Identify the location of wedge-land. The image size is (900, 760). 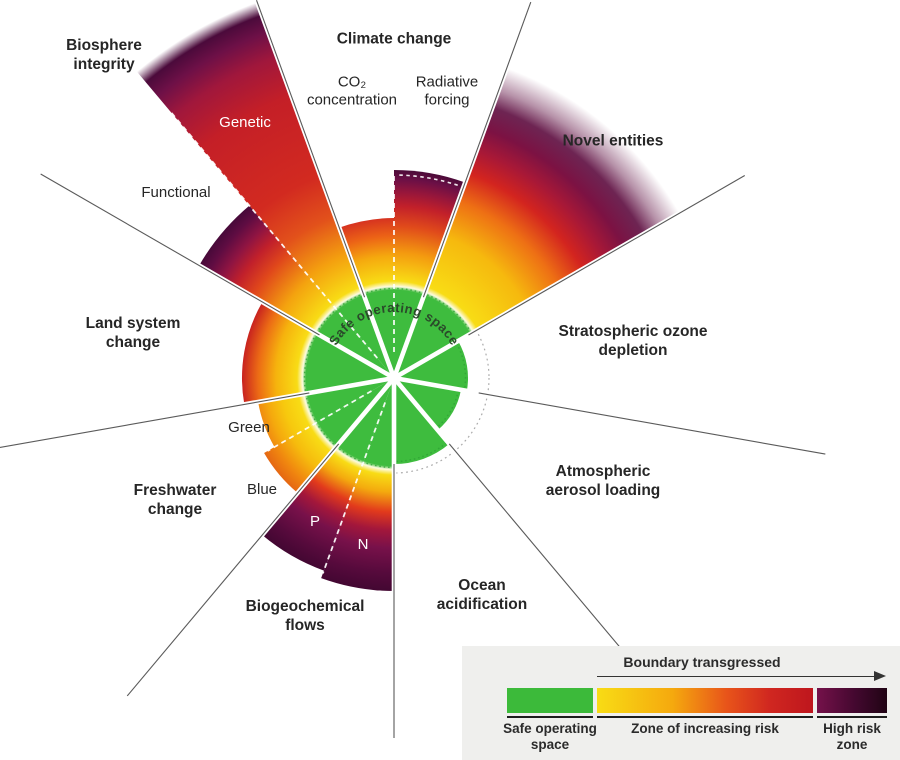
(318, 353).